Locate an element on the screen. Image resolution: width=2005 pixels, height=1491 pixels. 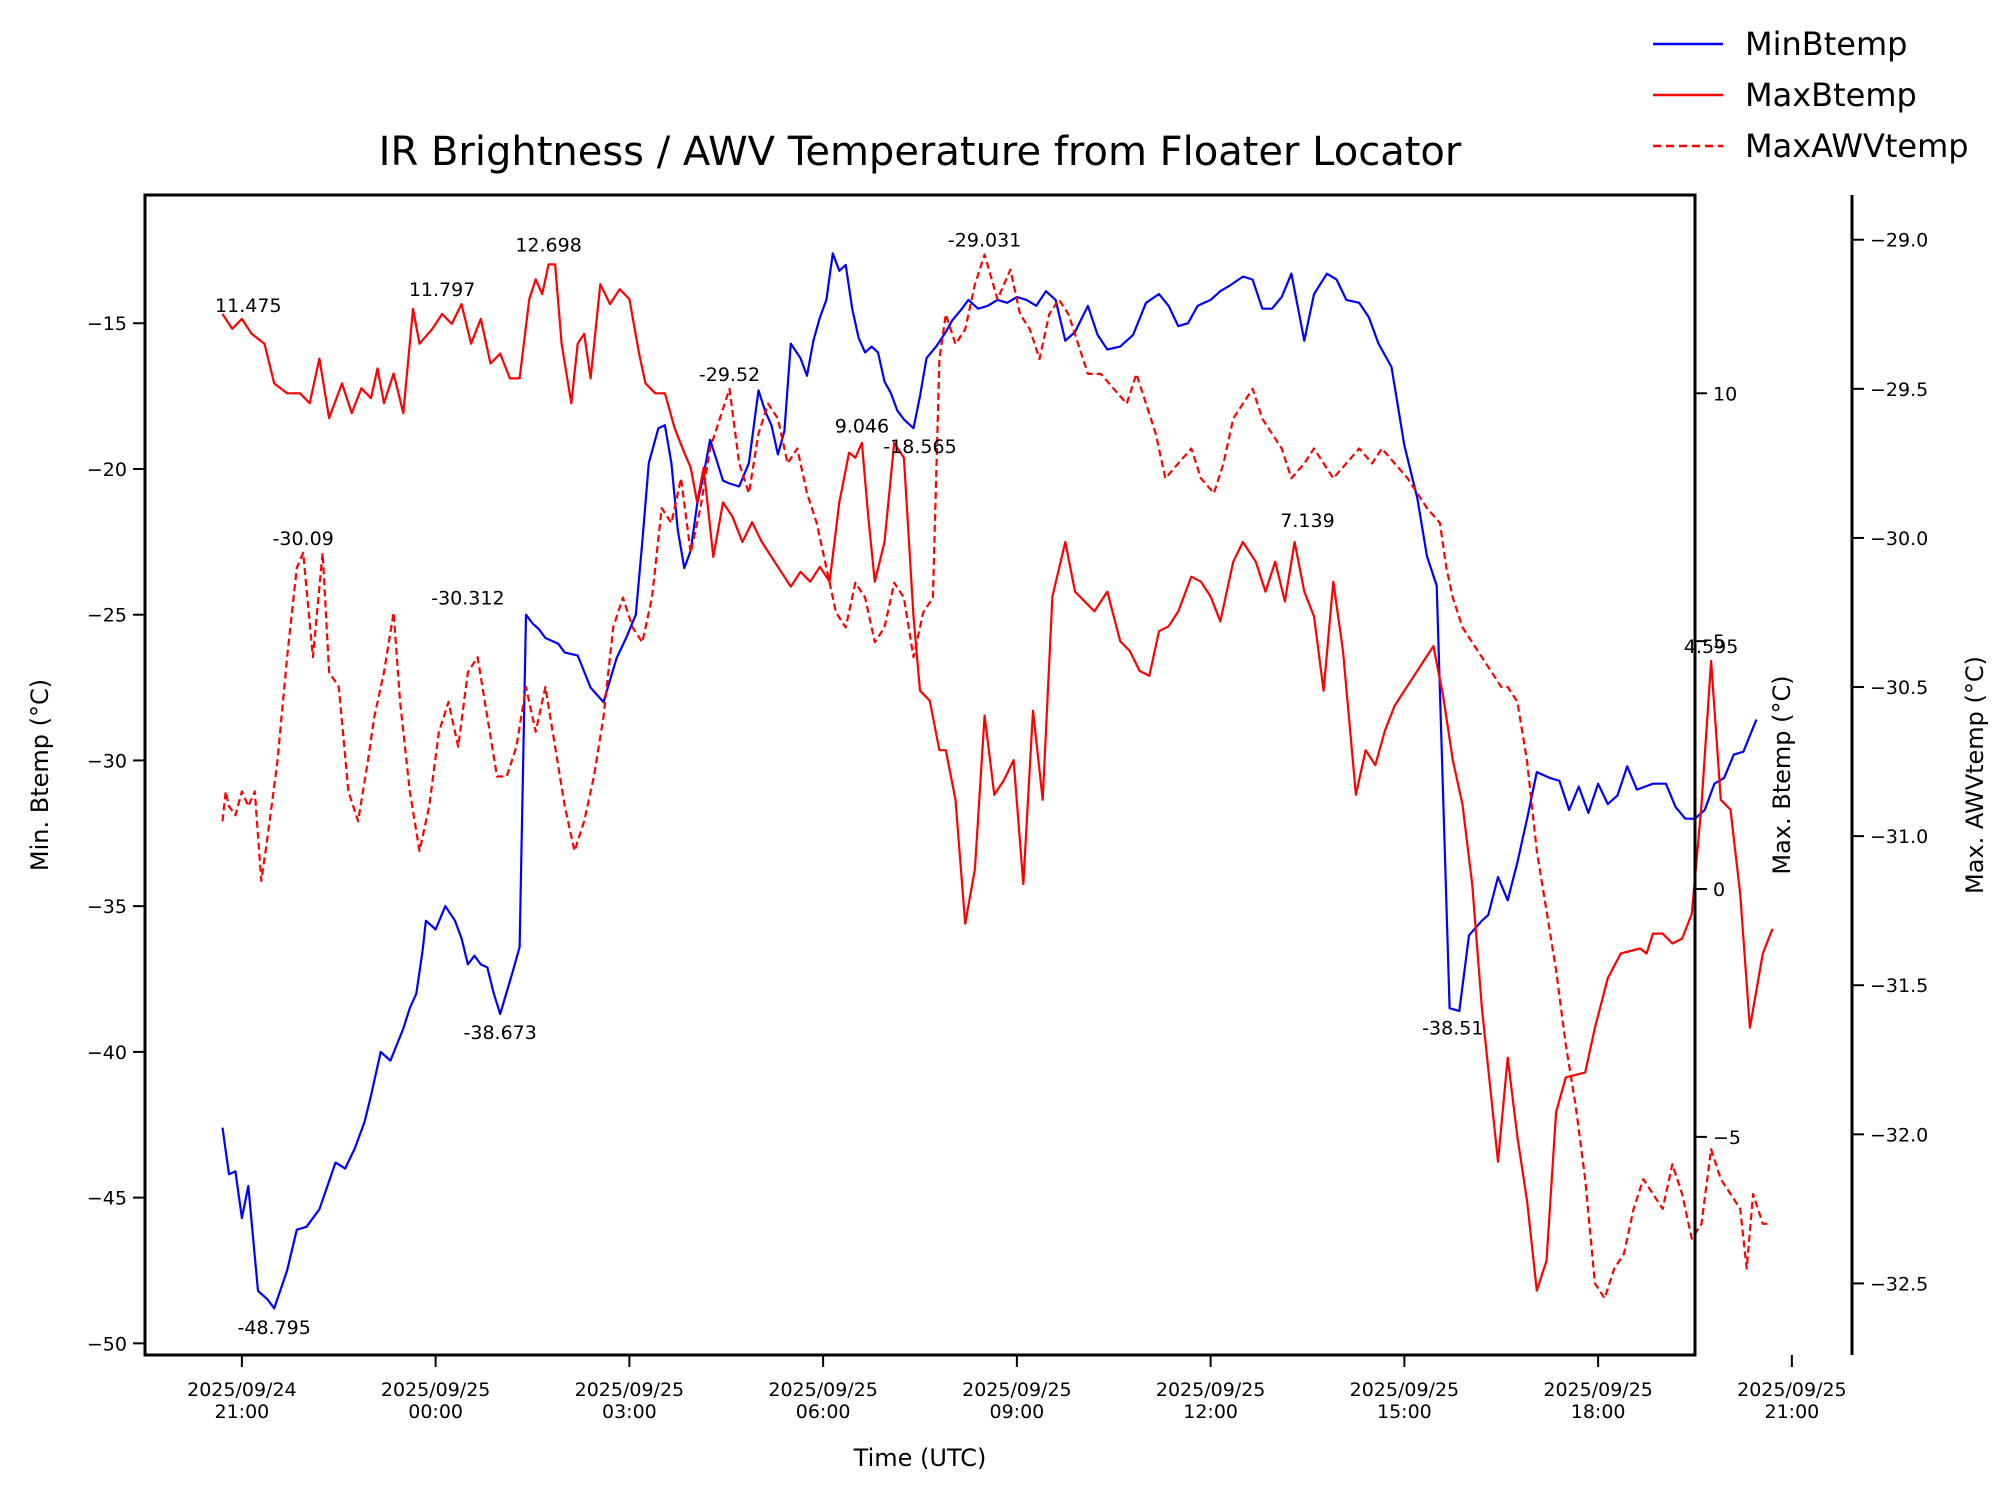
y-tick-label: 0 is located at coordinates (1719, 890).